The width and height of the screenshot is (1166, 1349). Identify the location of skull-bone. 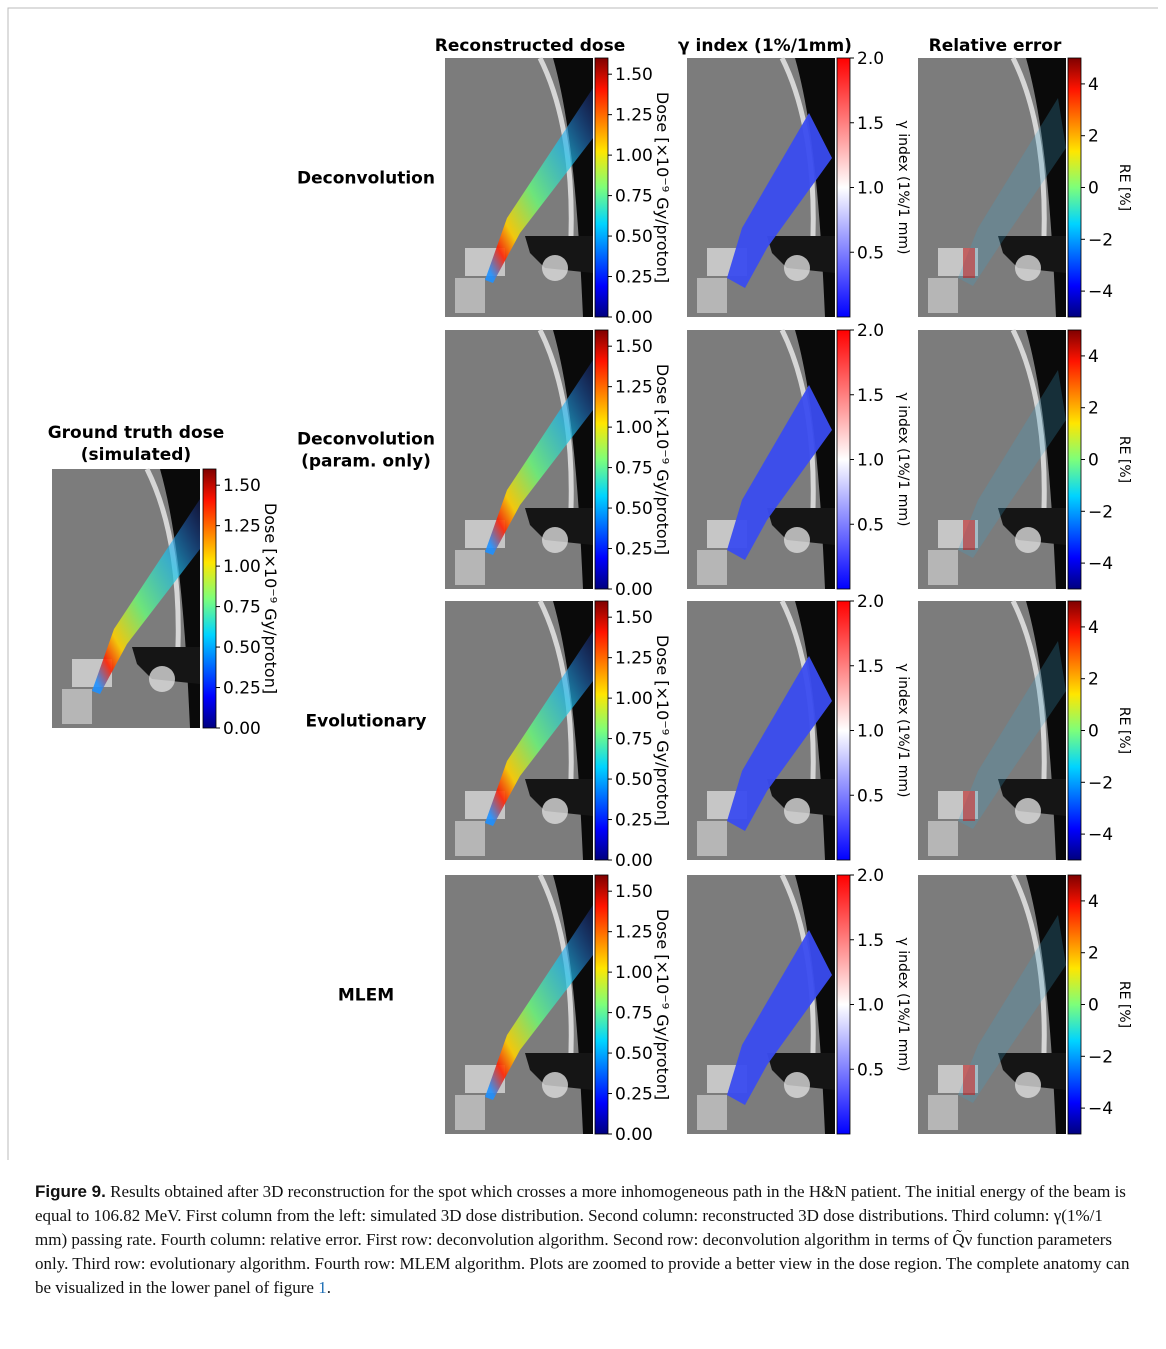
(1028, 700).